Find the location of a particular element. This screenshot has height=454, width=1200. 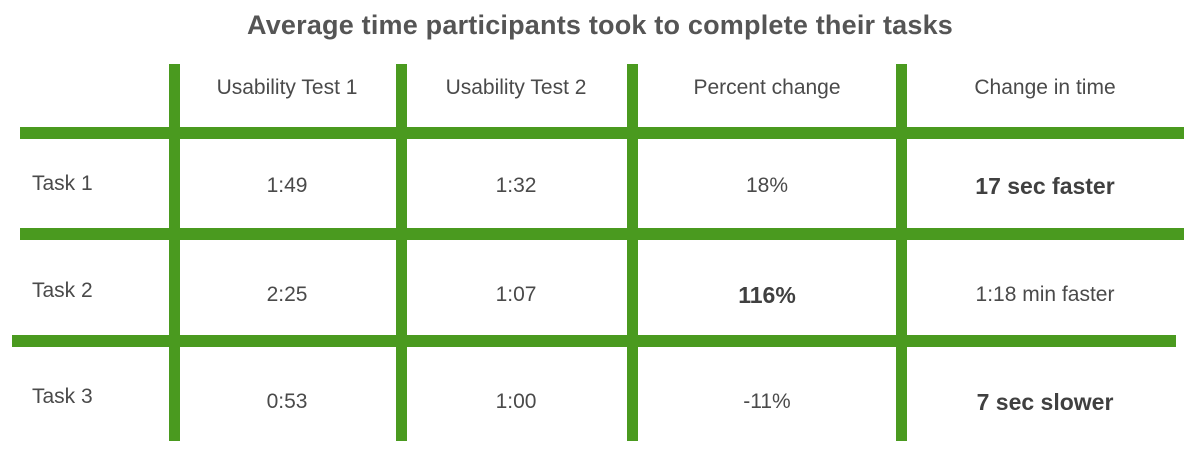

cell-task-2-col-3: 116% is located at coordinates (767, 295).